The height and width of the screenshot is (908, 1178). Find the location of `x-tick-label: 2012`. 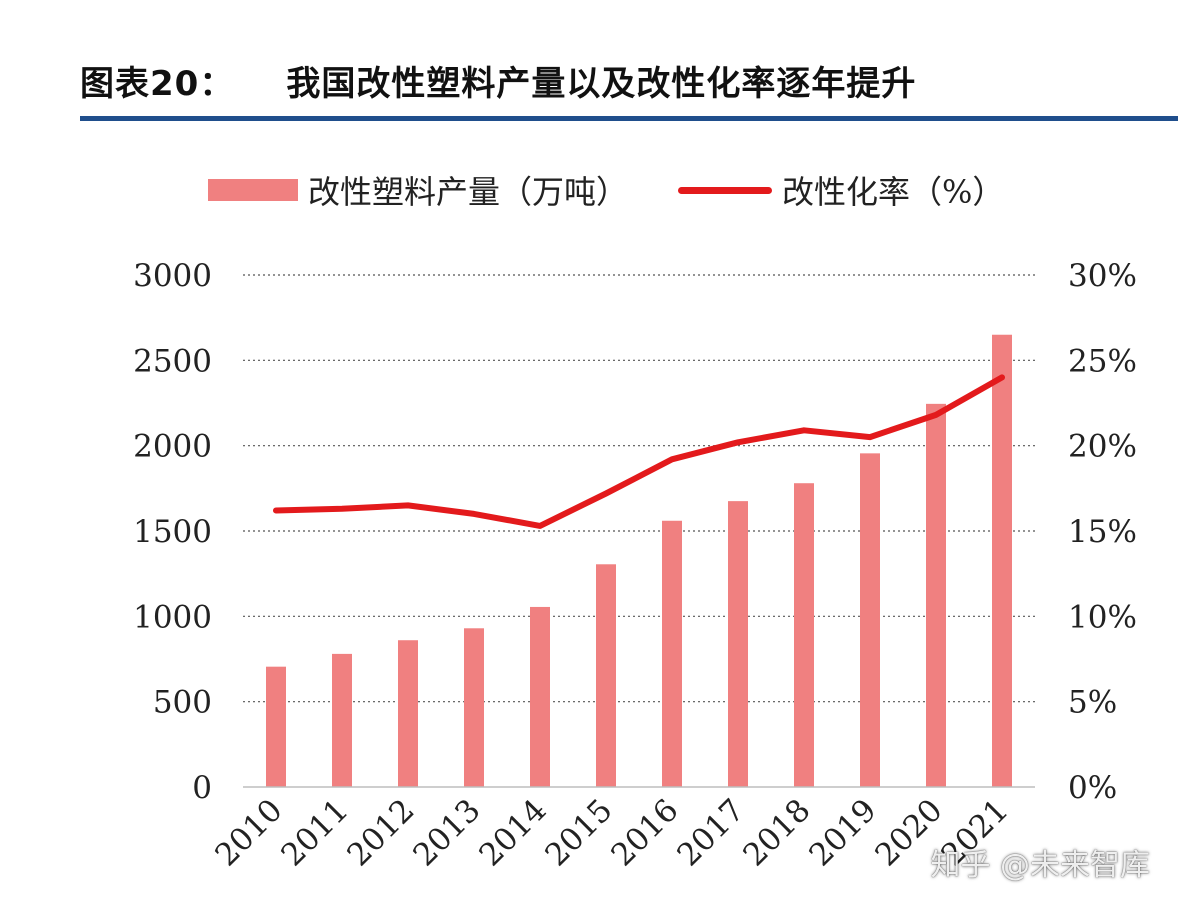

x-tick-label: 2012 is located at coordinates (380, 832).